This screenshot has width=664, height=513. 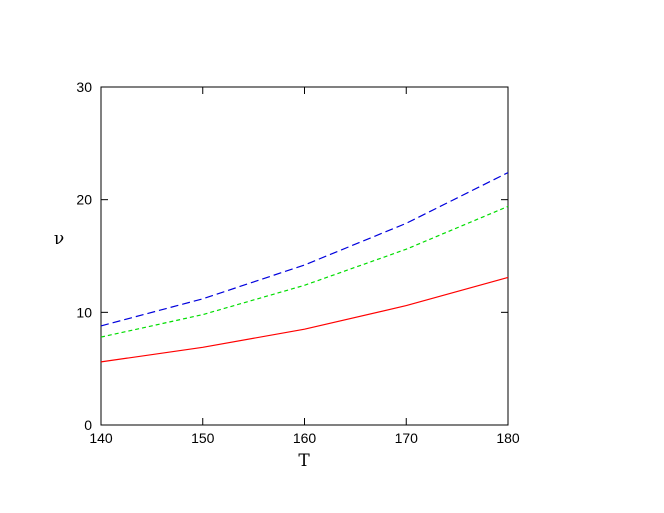 I want to click on y-tick-label: 30, so click(x=84, y=87).